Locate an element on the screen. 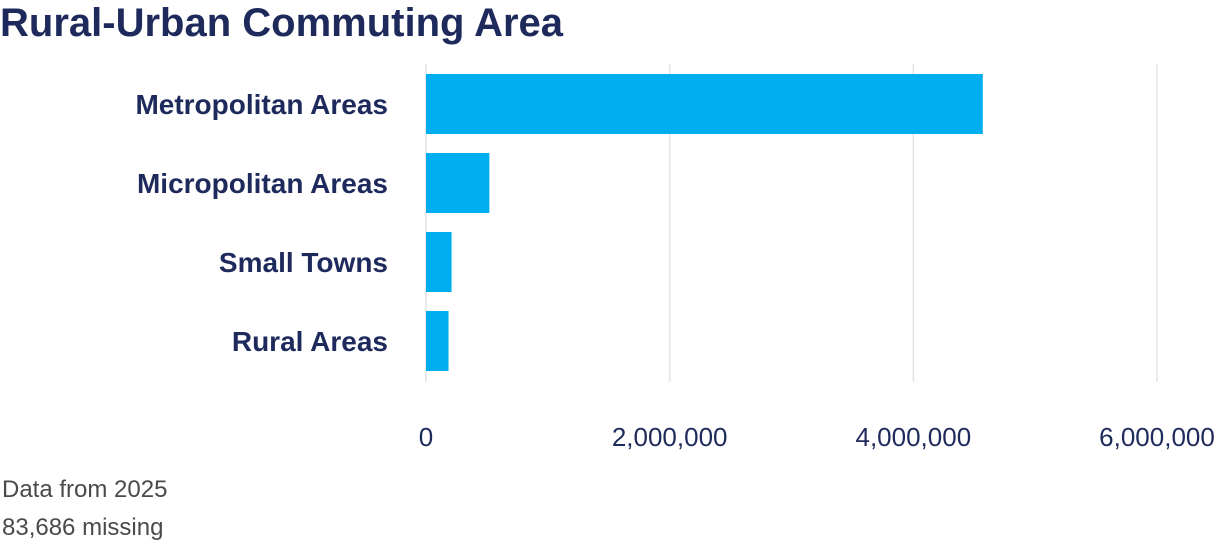 The width and height of the screenshot is (1230, 546). chart-title: Rural-Urban Commuting Area is located at coordinates (282, 23).